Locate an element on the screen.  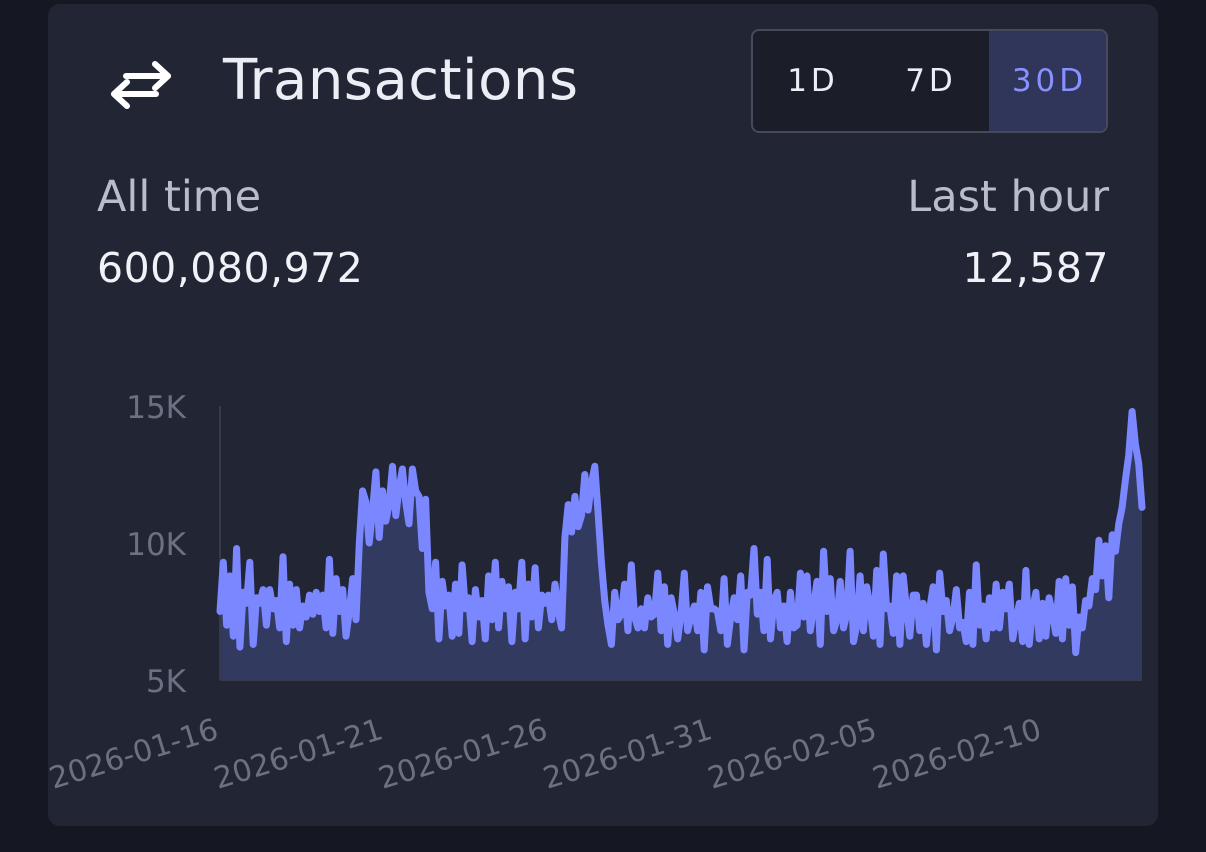
x-tick-label: 2026-01-31 is located at coordinates (627, 754).